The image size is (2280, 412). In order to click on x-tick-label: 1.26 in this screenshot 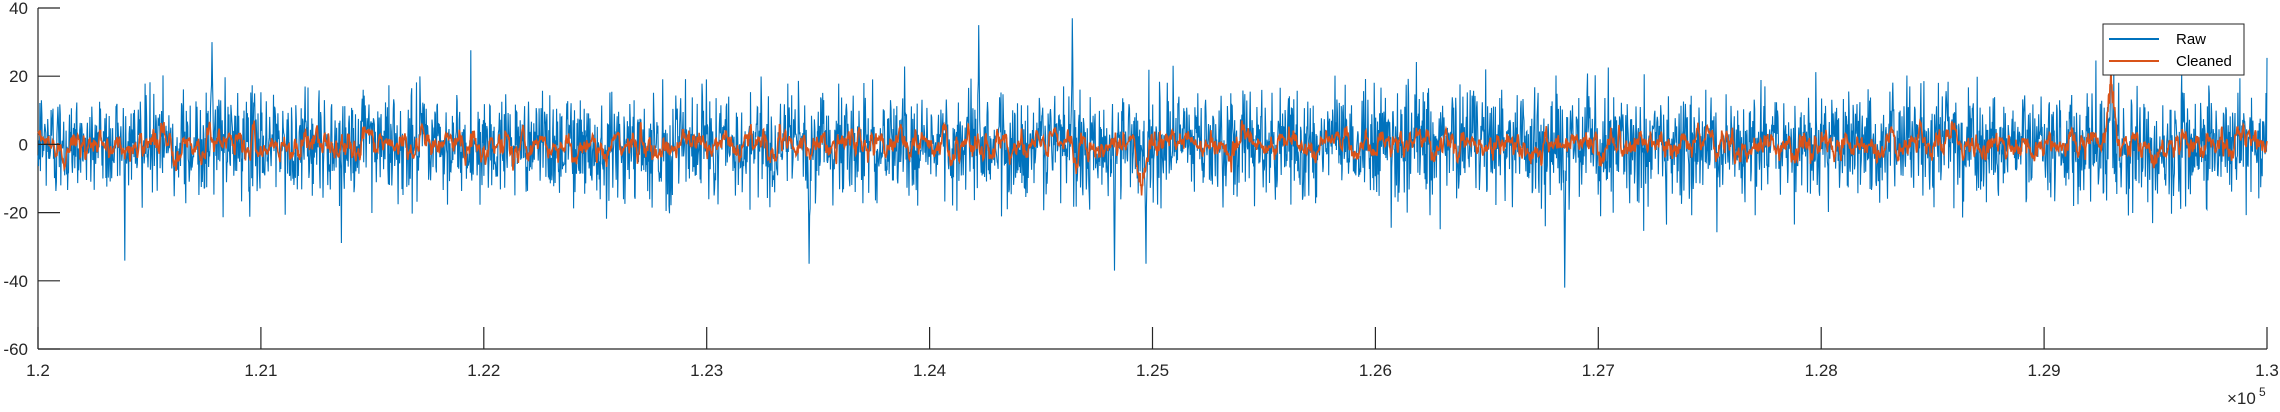, I will do `click(1375, 370)`.